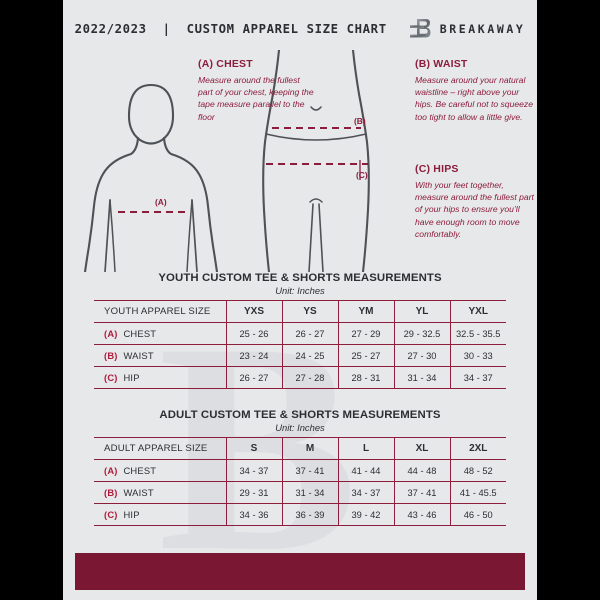 This screenshot has height=600, width=600. Describe the element at coordinates (422, 311) in the screenshot. I see `youth-size-yl: YL` at that location.